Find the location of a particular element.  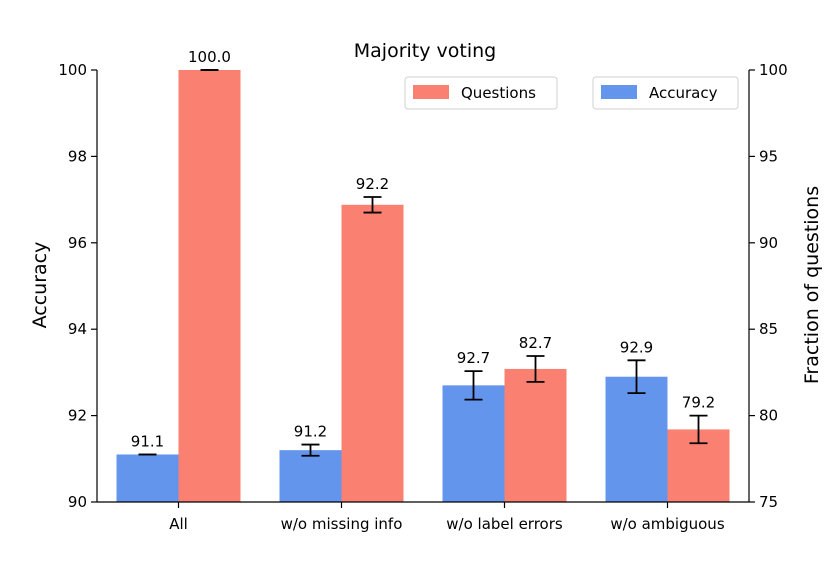

data-label-questions-3: 79.2 is located at coordinates (698, 403).